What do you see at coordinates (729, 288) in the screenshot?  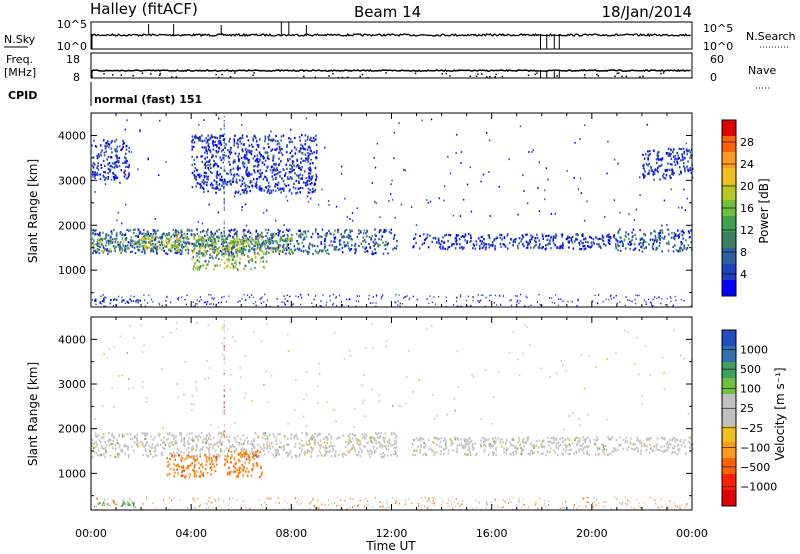 I see `colorbar-swatch` at bounding box center [729, 288].